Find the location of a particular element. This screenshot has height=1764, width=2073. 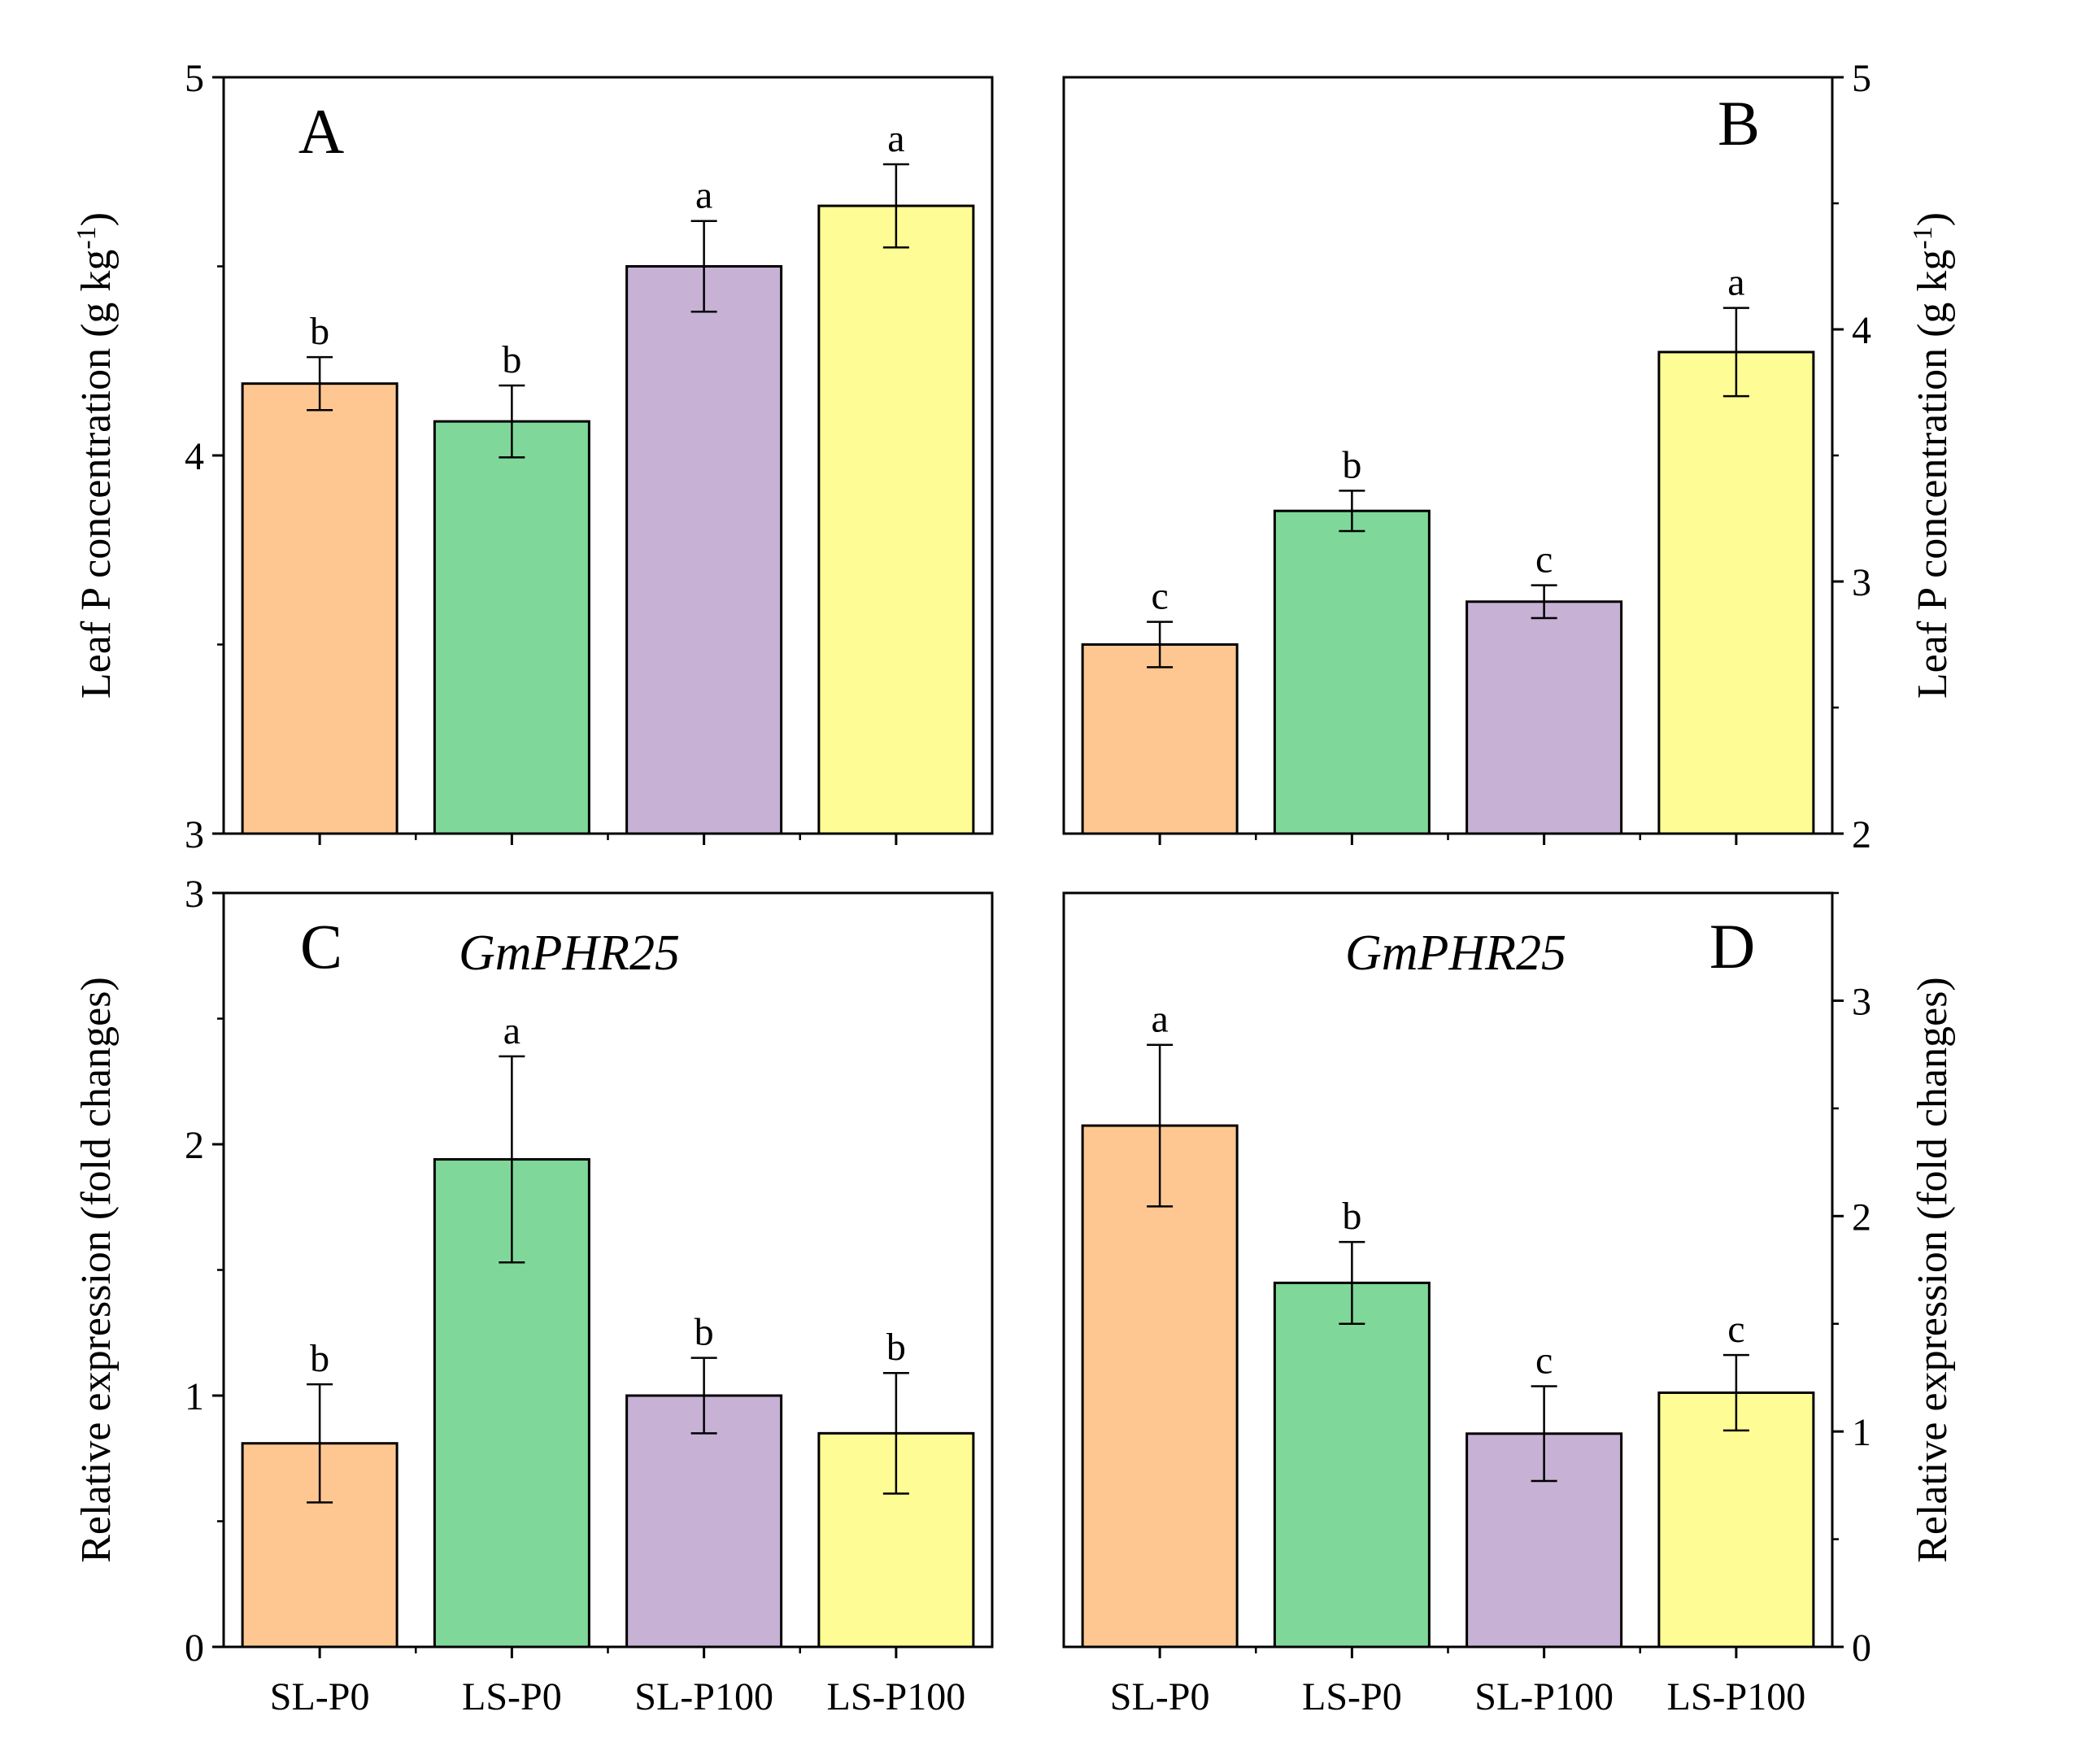

panel-letter: C is located at coordinates (321, 946).